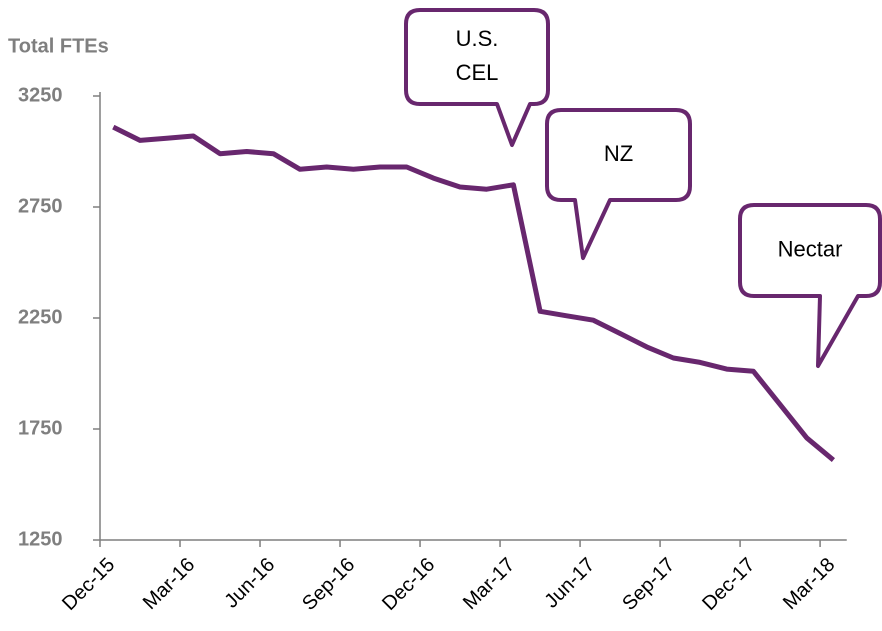 The height and width of the screenshot is (631, 882). I want to click on y-tick-label: 1250, so click(40, 539).